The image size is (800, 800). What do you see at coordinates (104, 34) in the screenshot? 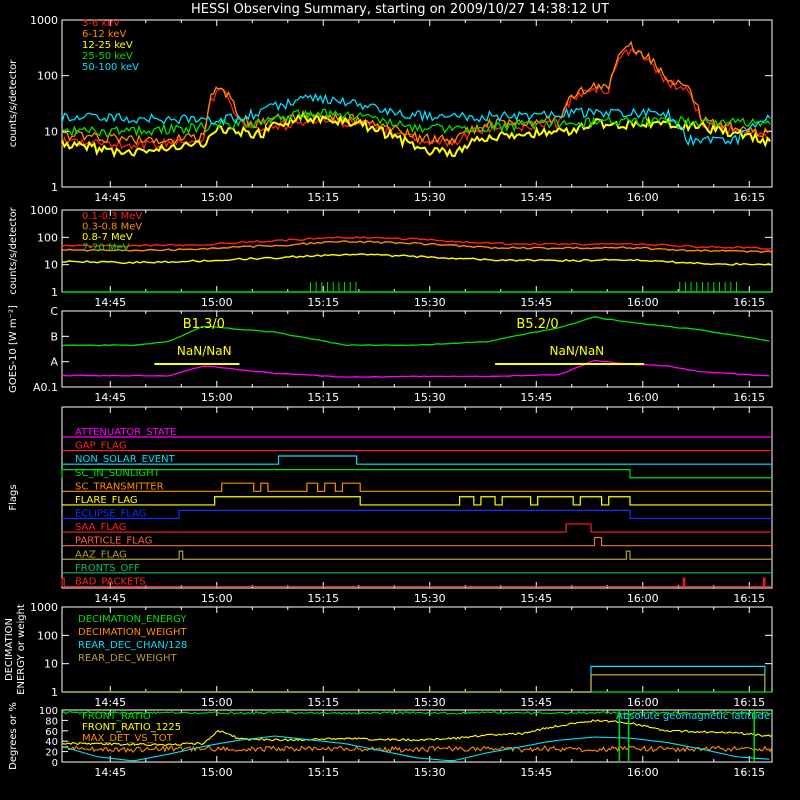
I see `legend-entry: 6-12 keV` at bounding box center [104, 34].